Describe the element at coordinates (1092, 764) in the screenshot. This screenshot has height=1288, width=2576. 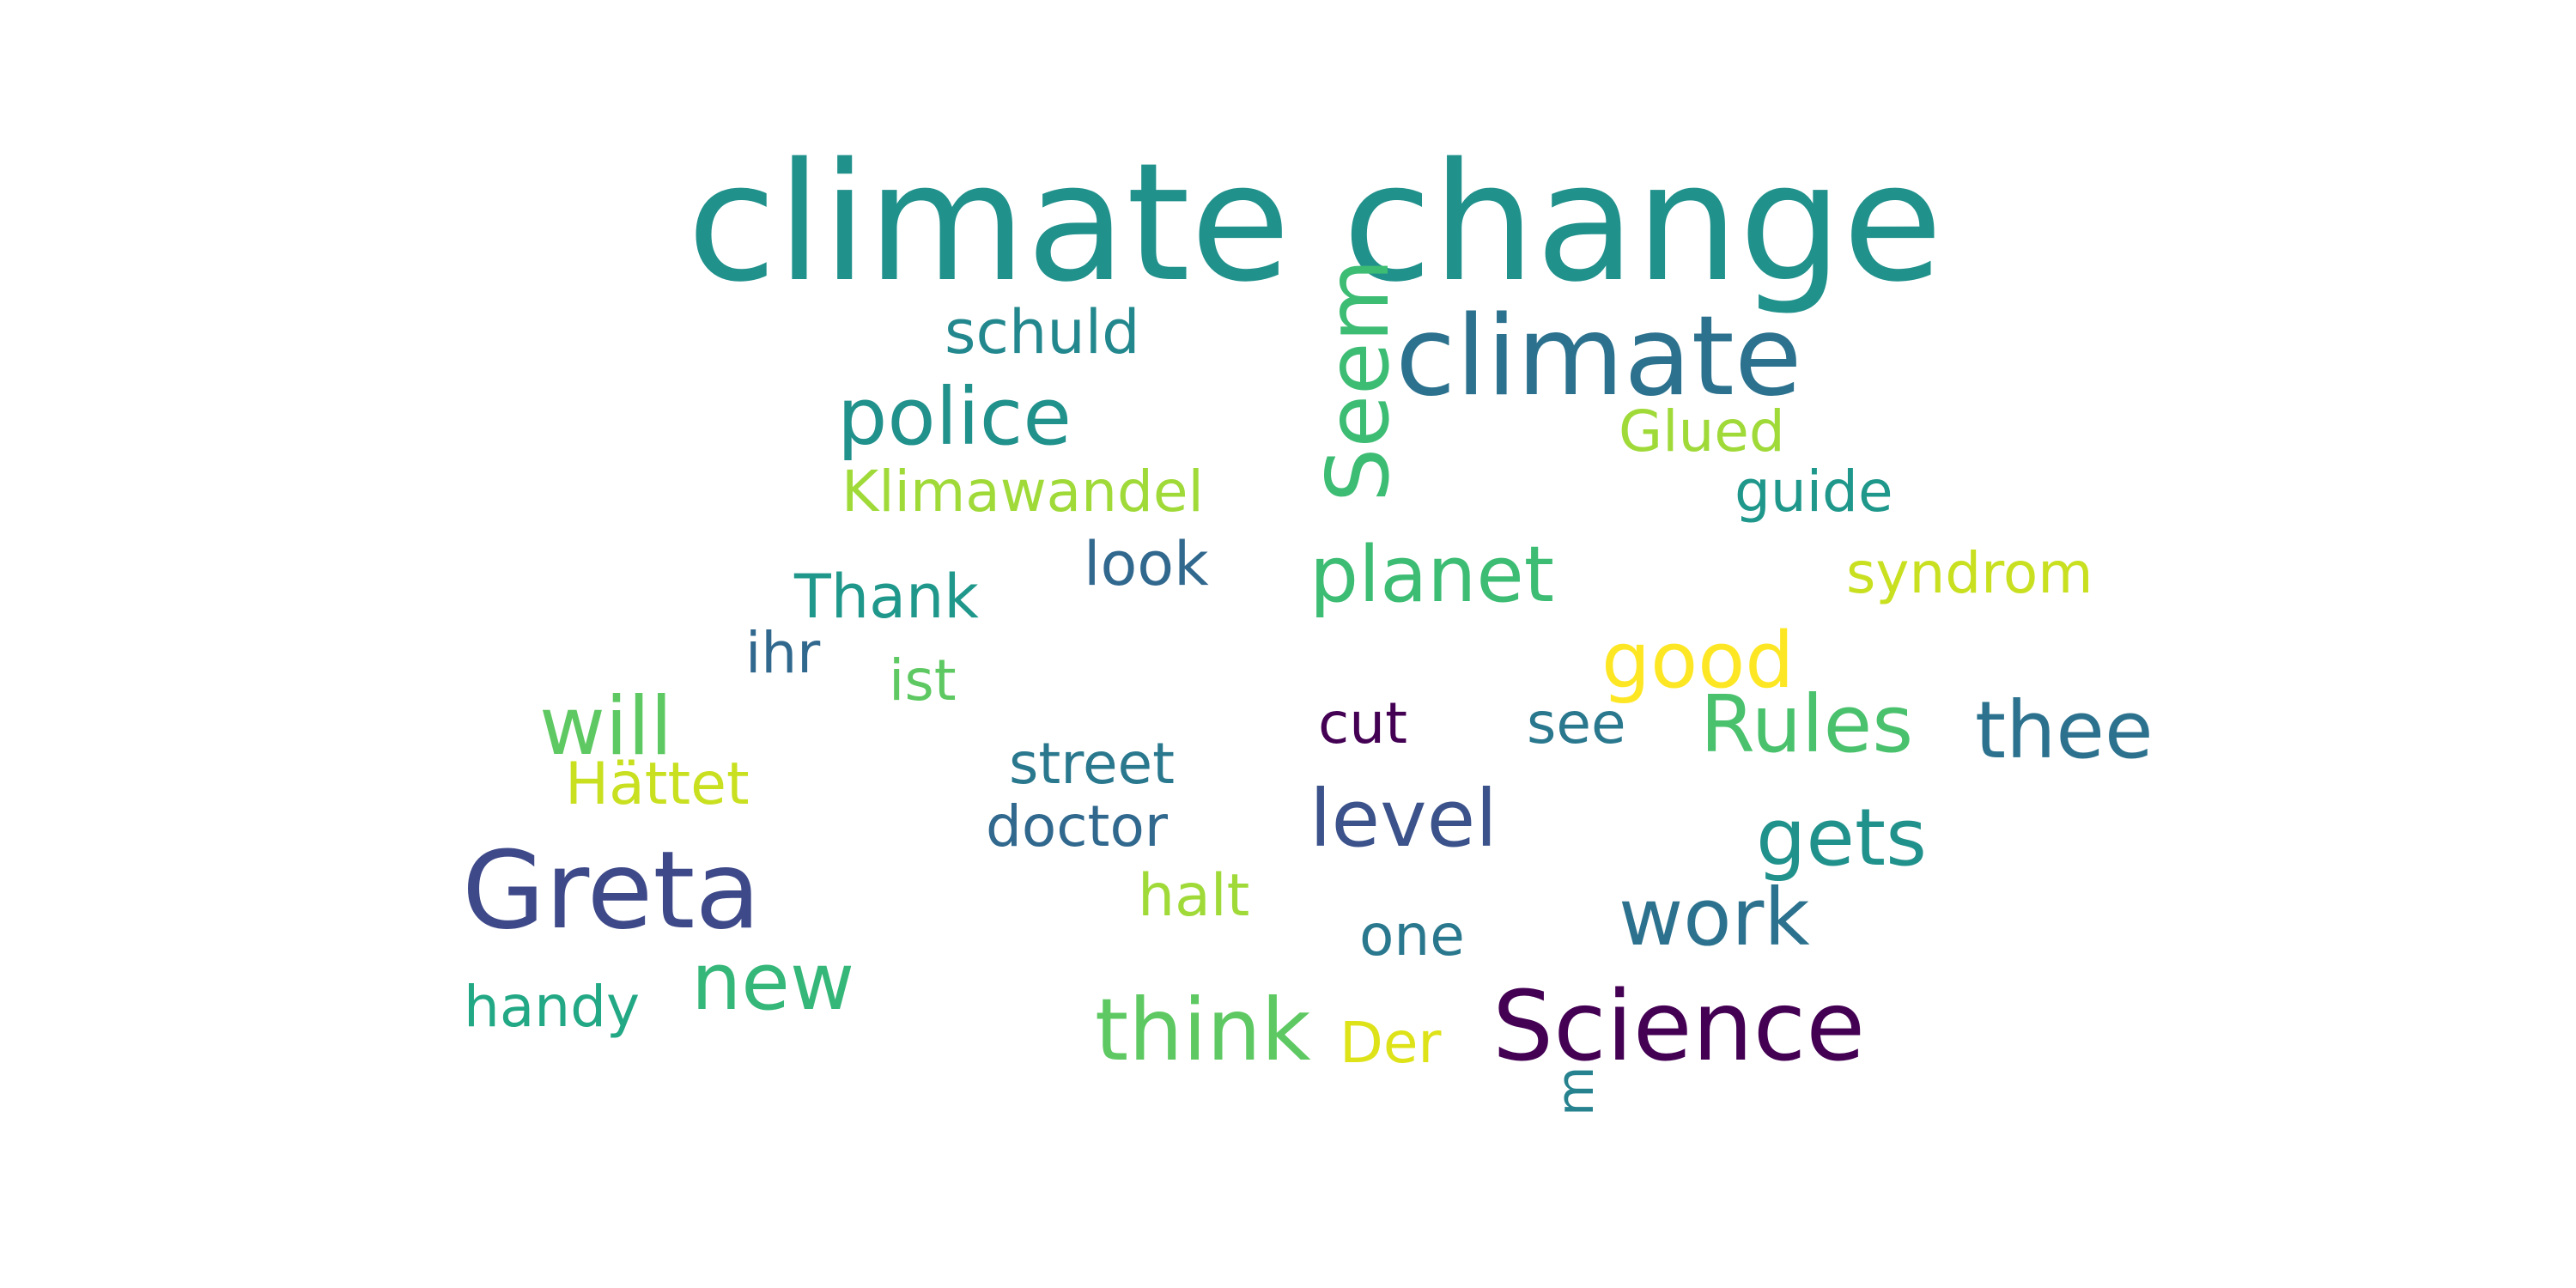
I see `word-street: street` at that location.